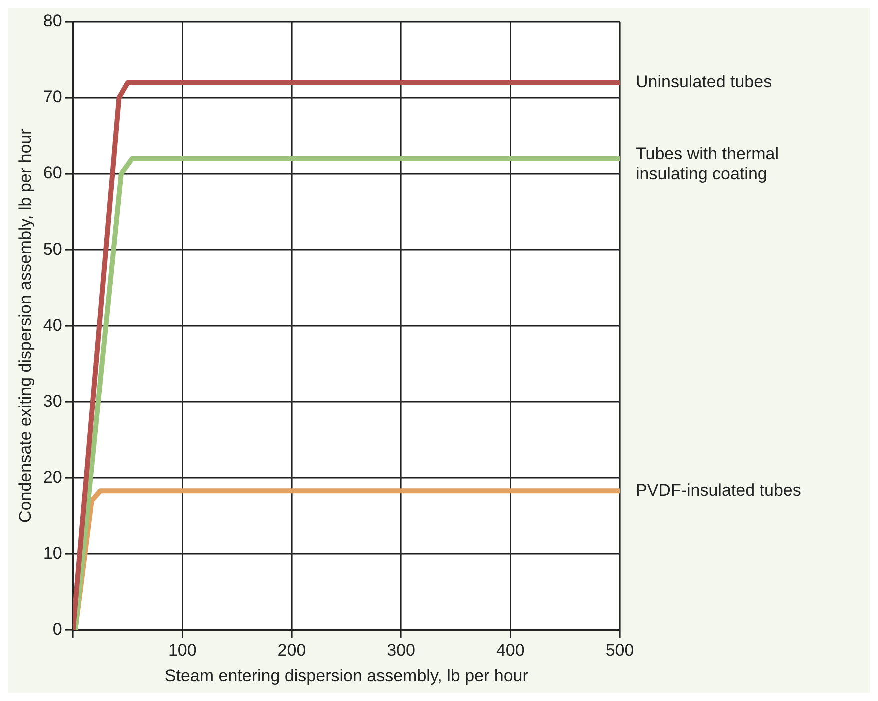 The image size is (878, 701). Describe the element at coordinates (52, 553) in the screenshot. I see `y-tick-label: 10` at that location.